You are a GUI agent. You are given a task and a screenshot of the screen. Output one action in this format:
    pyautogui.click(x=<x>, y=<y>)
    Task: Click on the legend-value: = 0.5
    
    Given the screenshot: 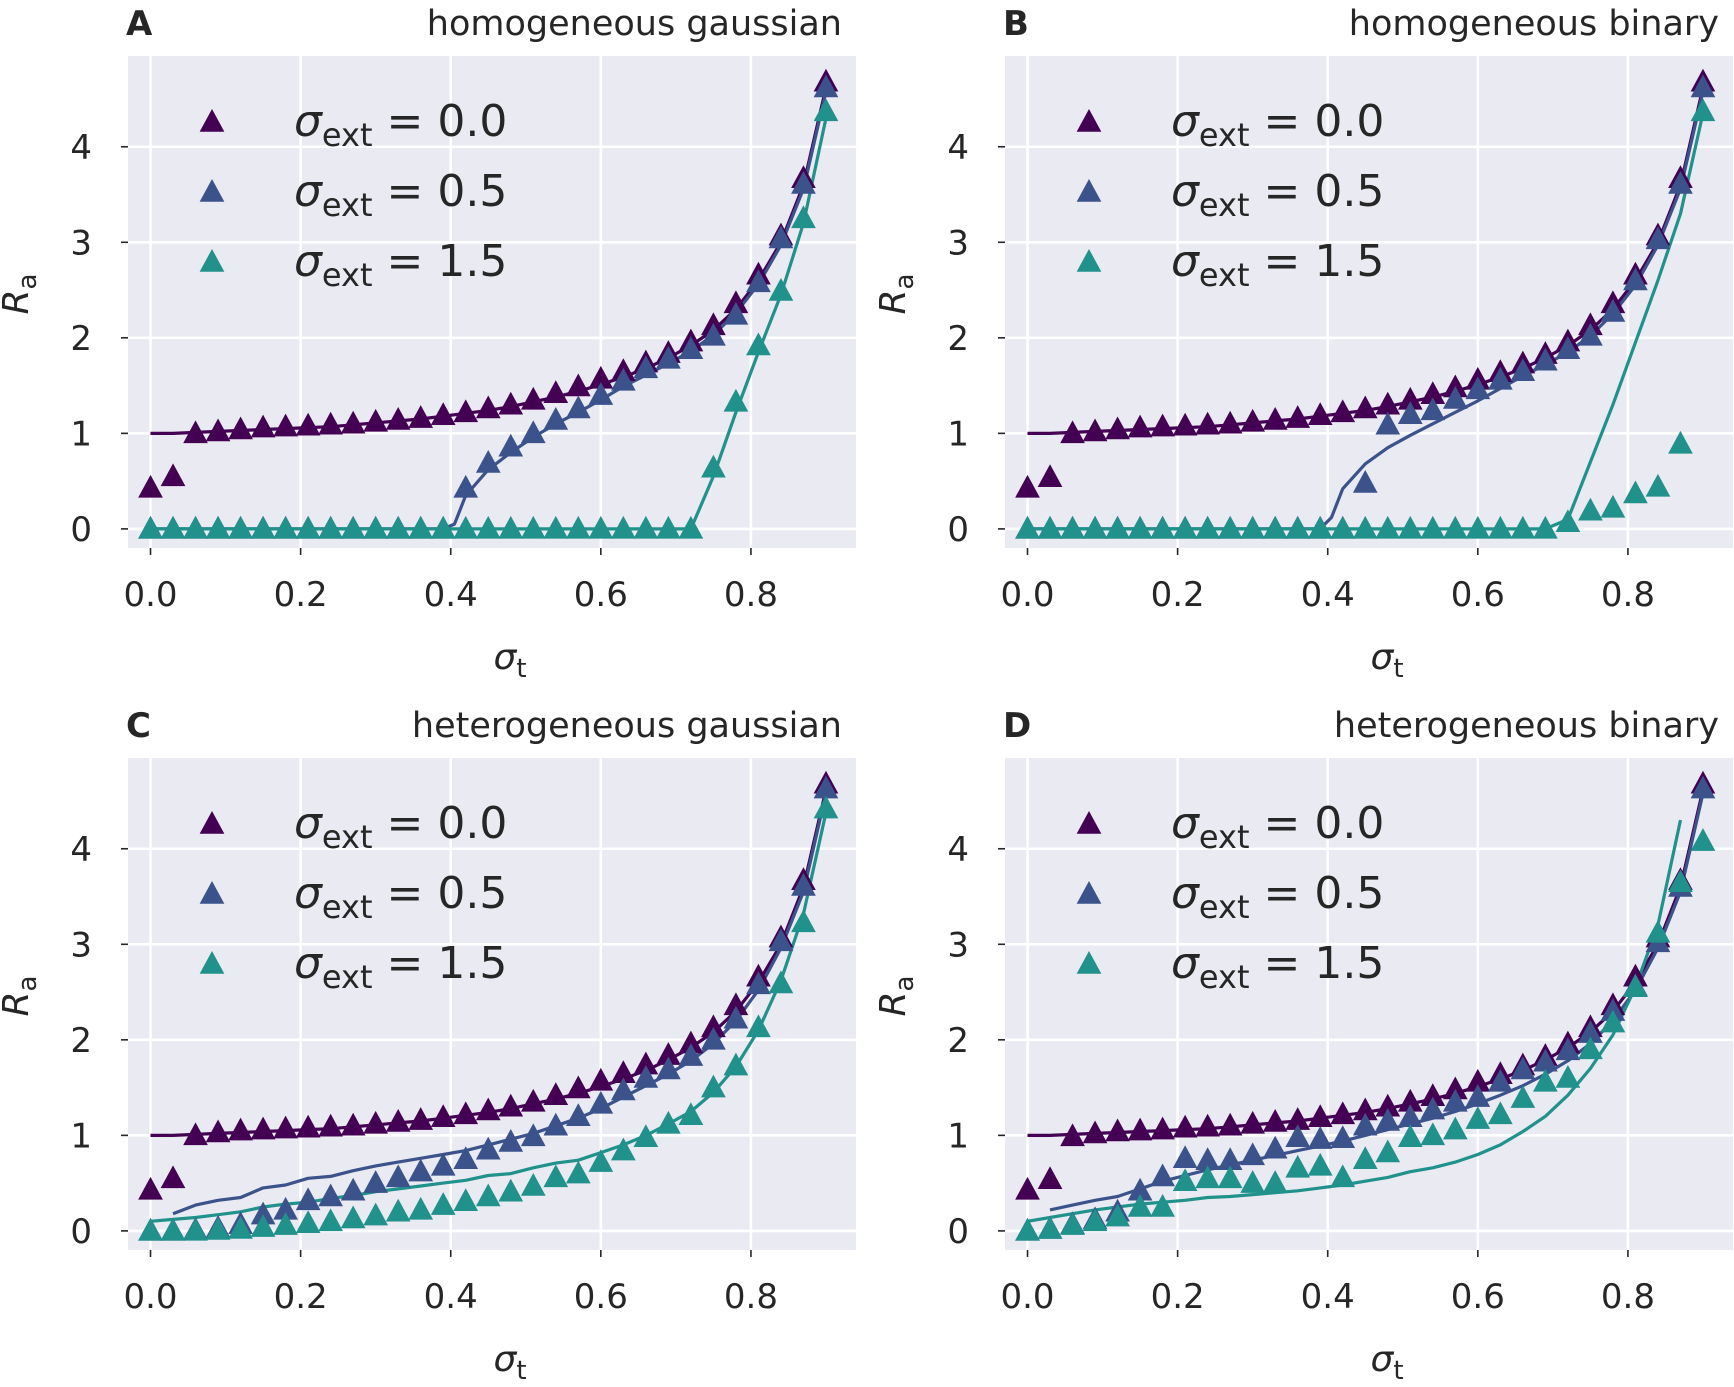 What is the action you would take?
    pyautogui.click(x=440, y=893)
    